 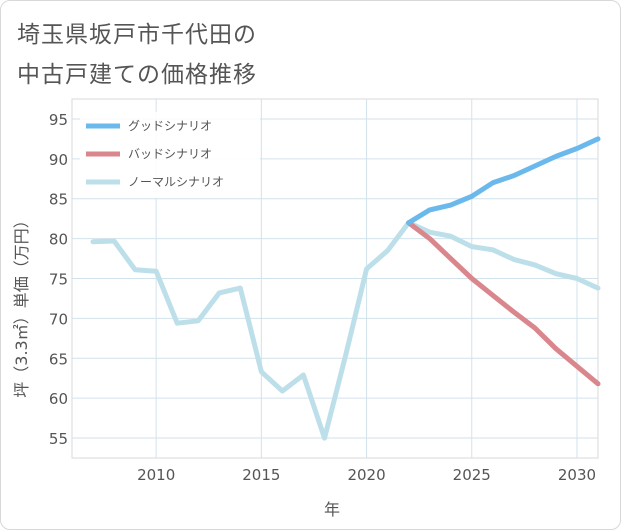 What do you see at coordinates (261, 475) in the screenshot?
I see `x-tick-label-2015: 2015` at bounding box center [261, 475].